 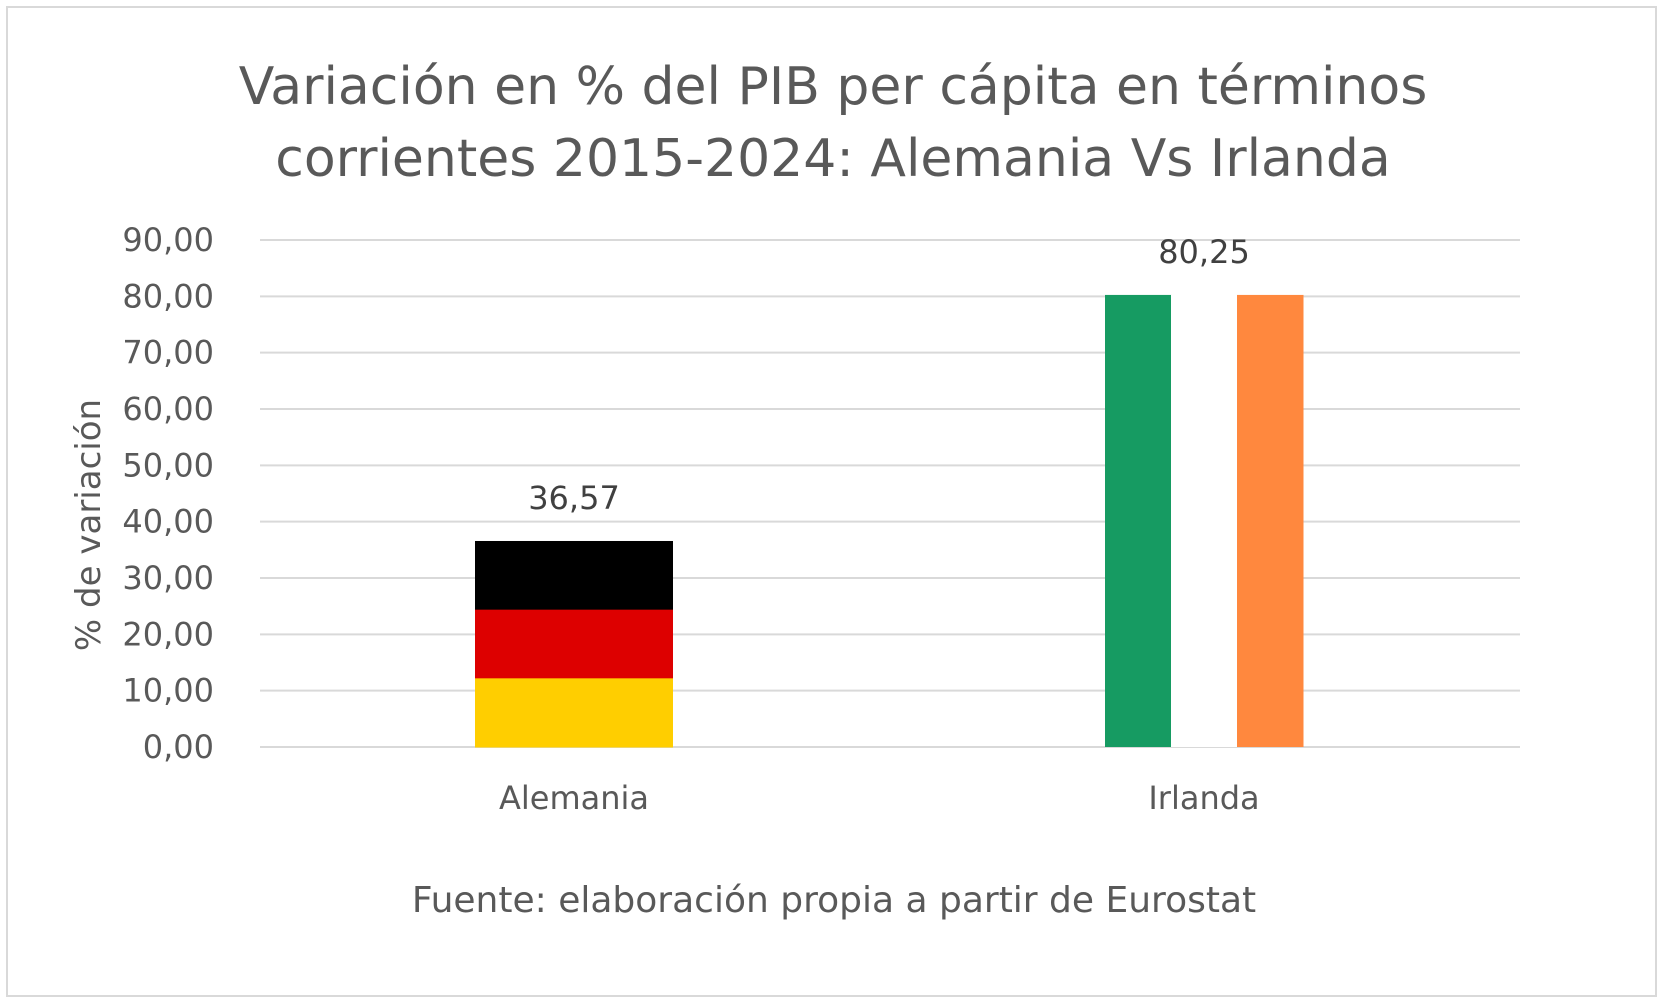 I want to click on x-axis-category-labels: Alemania Irlanda, so click(x=879, y=798).